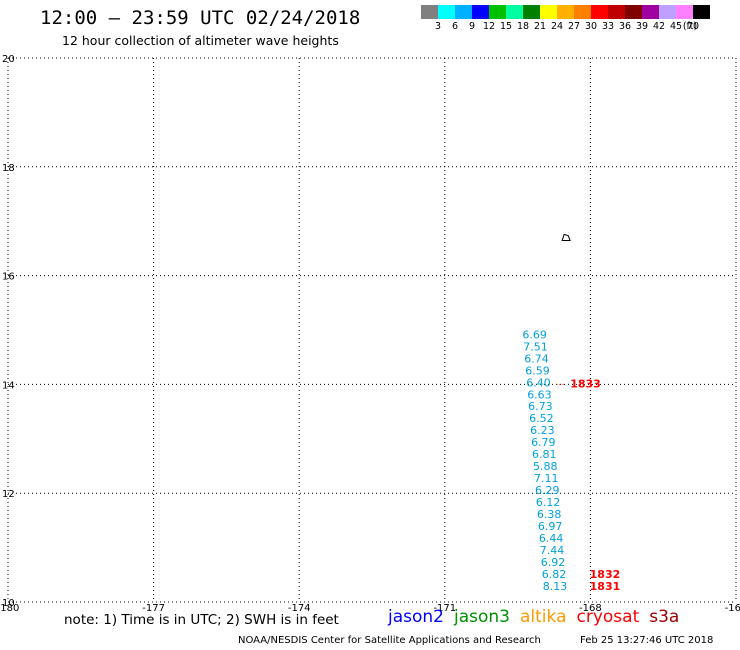 The width and height of the screenshot is (740, 650). What do you see at coordinates (537, 370) in the screenshot?
I see `wave-height-label: 6.59` at bounding box center [537, 370].